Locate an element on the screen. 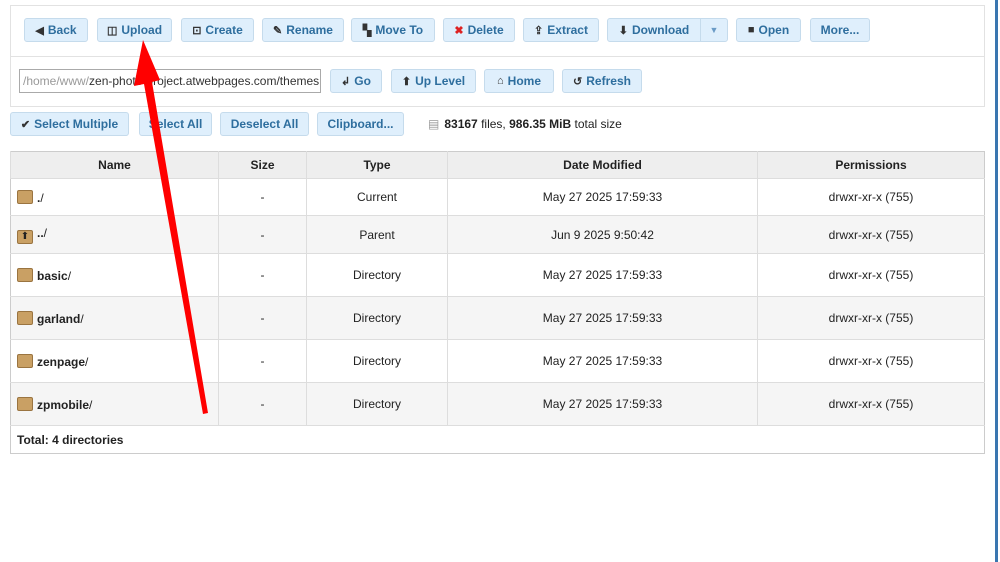 The width and height of the screenshot is (1000, 562). file-name-link: . is located at coordinates (39, 197).